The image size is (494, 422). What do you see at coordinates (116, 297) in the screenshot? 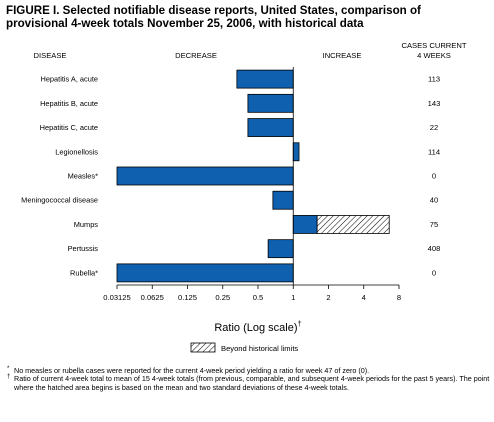
I see `x-tick-label: 0.03125` at bounding box center [116, 297].